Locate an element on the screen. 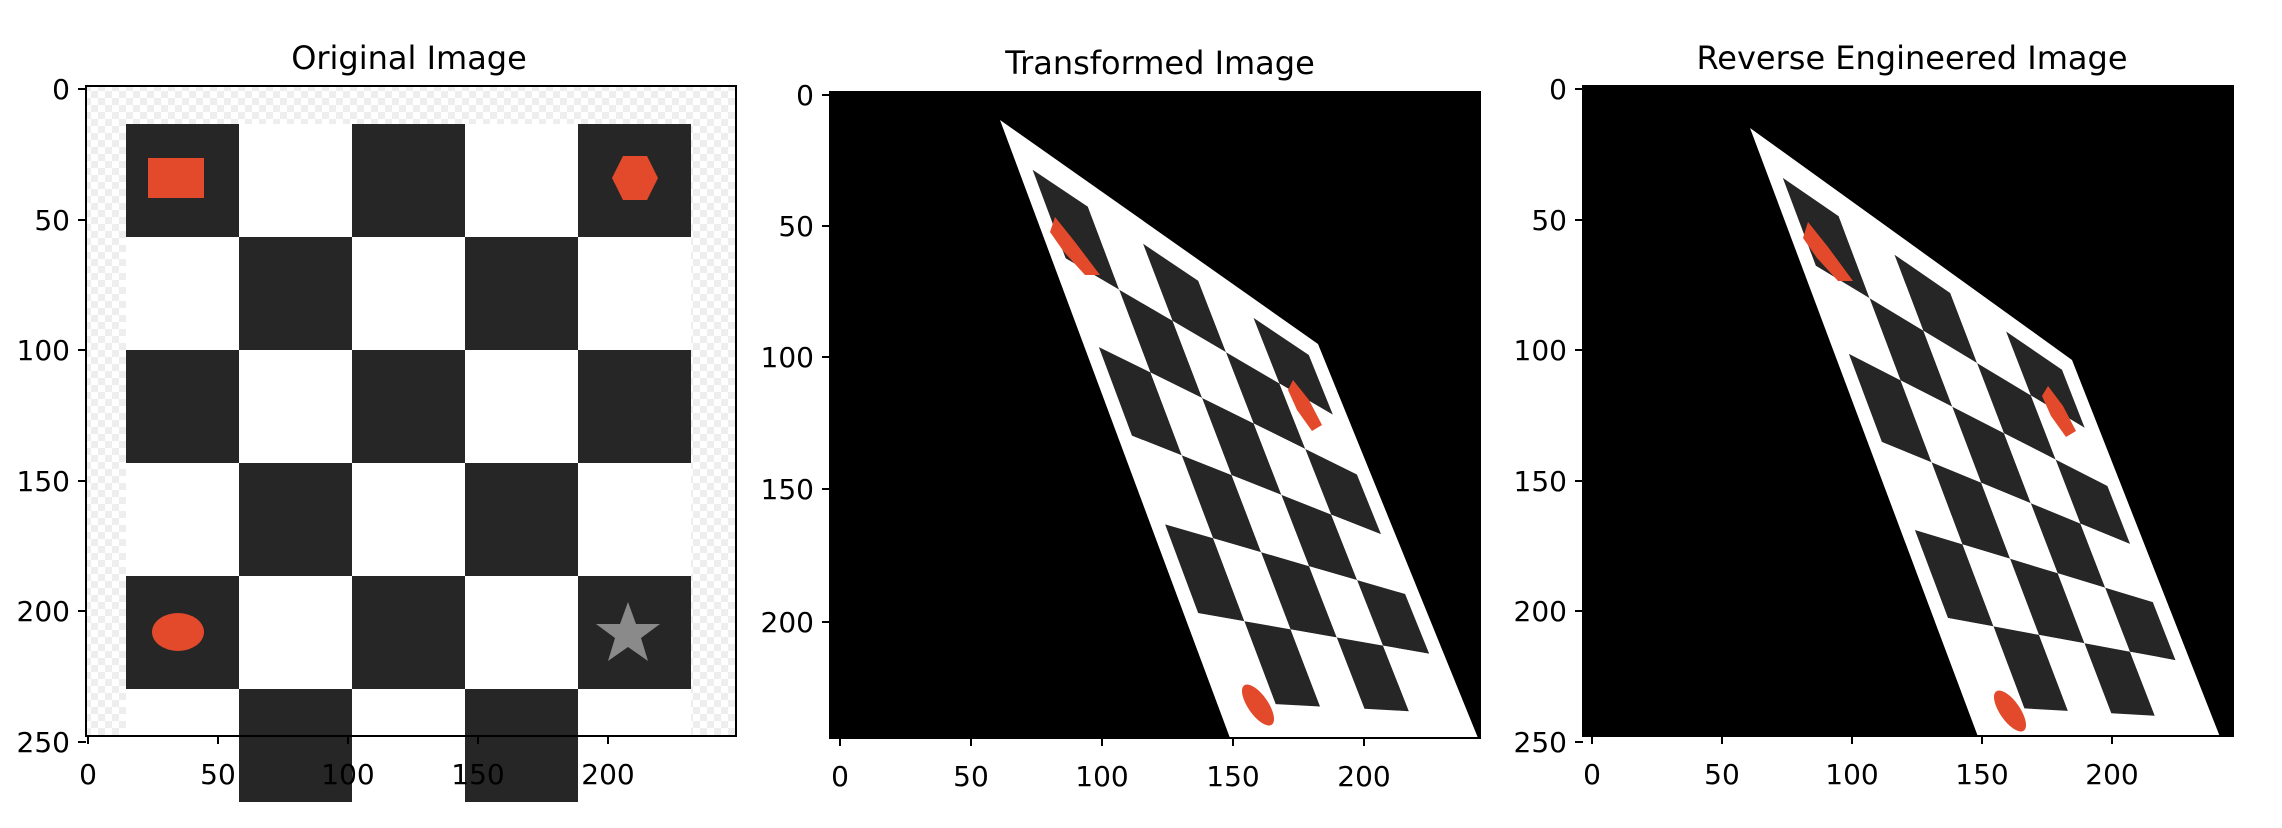  y-tick-label: 100 is located at coordinates (43, 350).